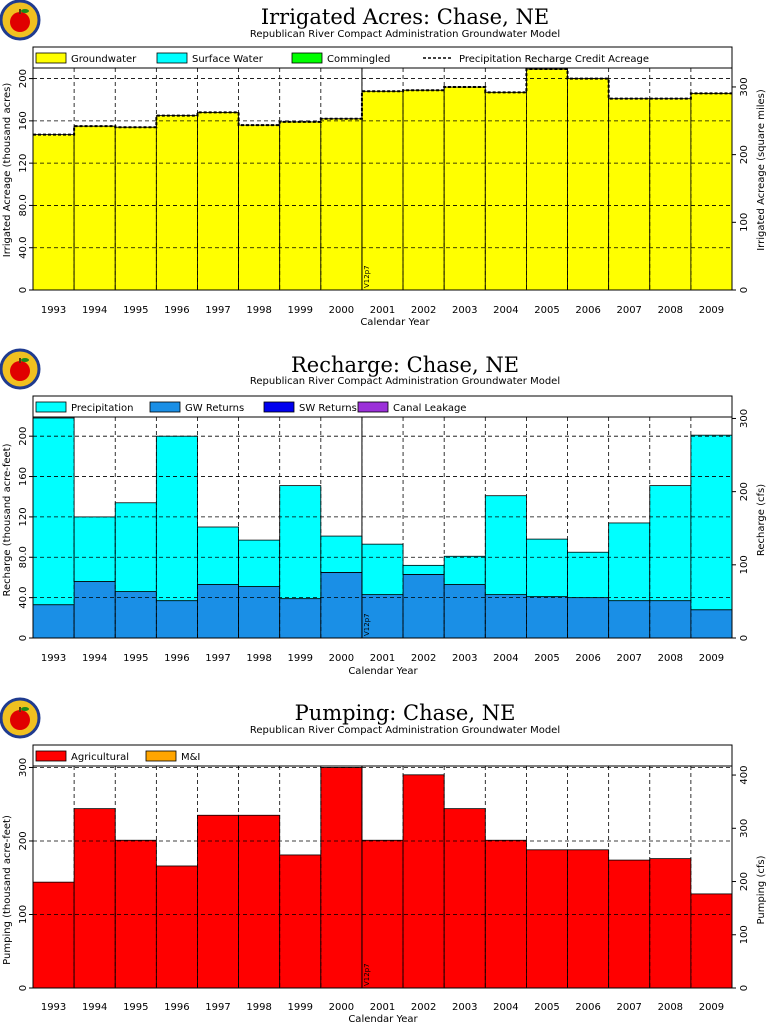 The height and width of the screenshot is (1024, 768). What do you see at coordinates (258, 658) in the screenshot?
I see `x-tick-label: 1998` at bounding box center [258, 658].